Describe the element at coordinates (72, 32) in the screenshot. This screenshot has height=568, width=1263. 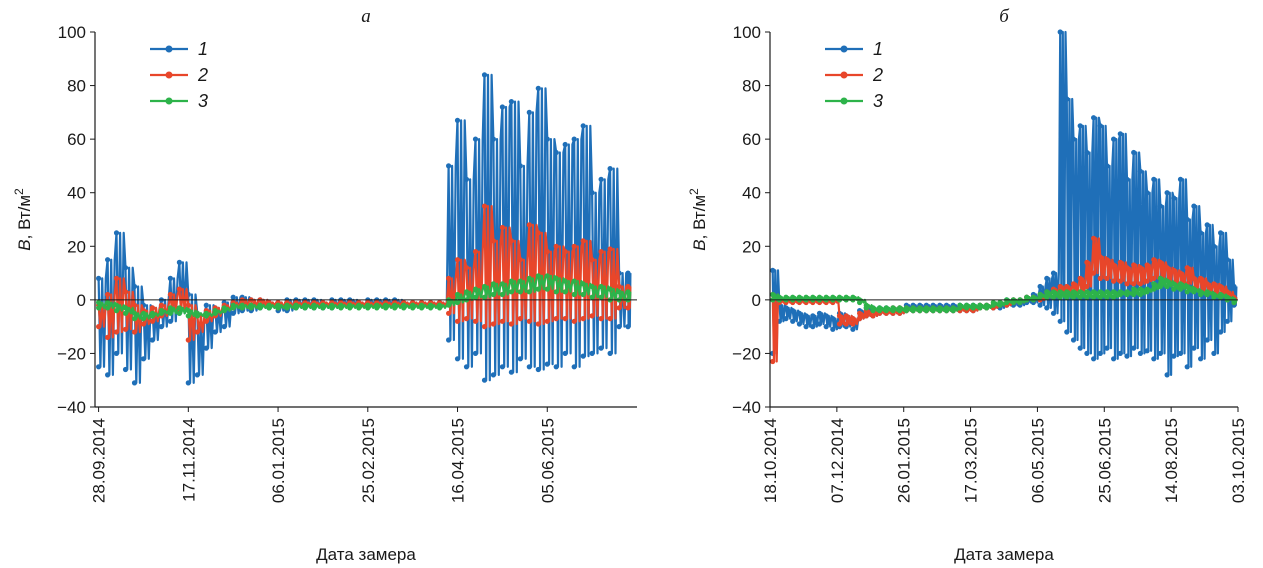
I see `y-tick-label: 100` at that location.